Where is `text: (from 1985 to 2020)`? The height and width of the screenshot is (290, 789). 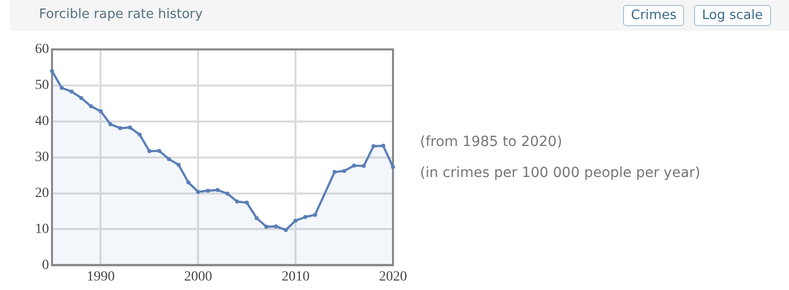
text: (from 1985 to 2020) is located at coordinates (491, 142).